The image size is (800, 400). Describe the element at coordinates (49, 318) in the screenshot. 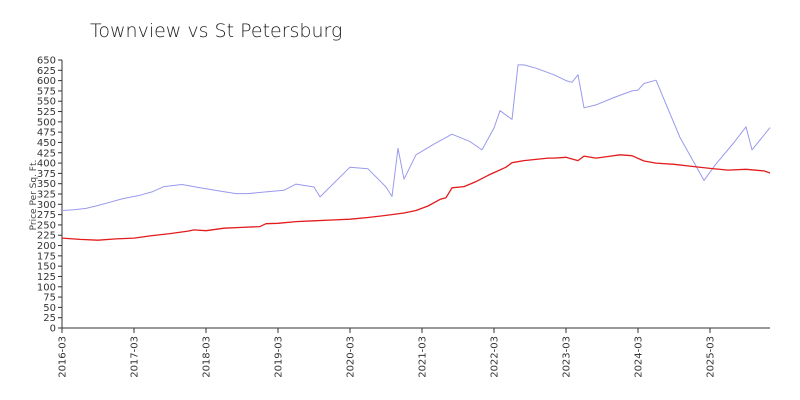

I see `y-tick-label: 25` at that location.